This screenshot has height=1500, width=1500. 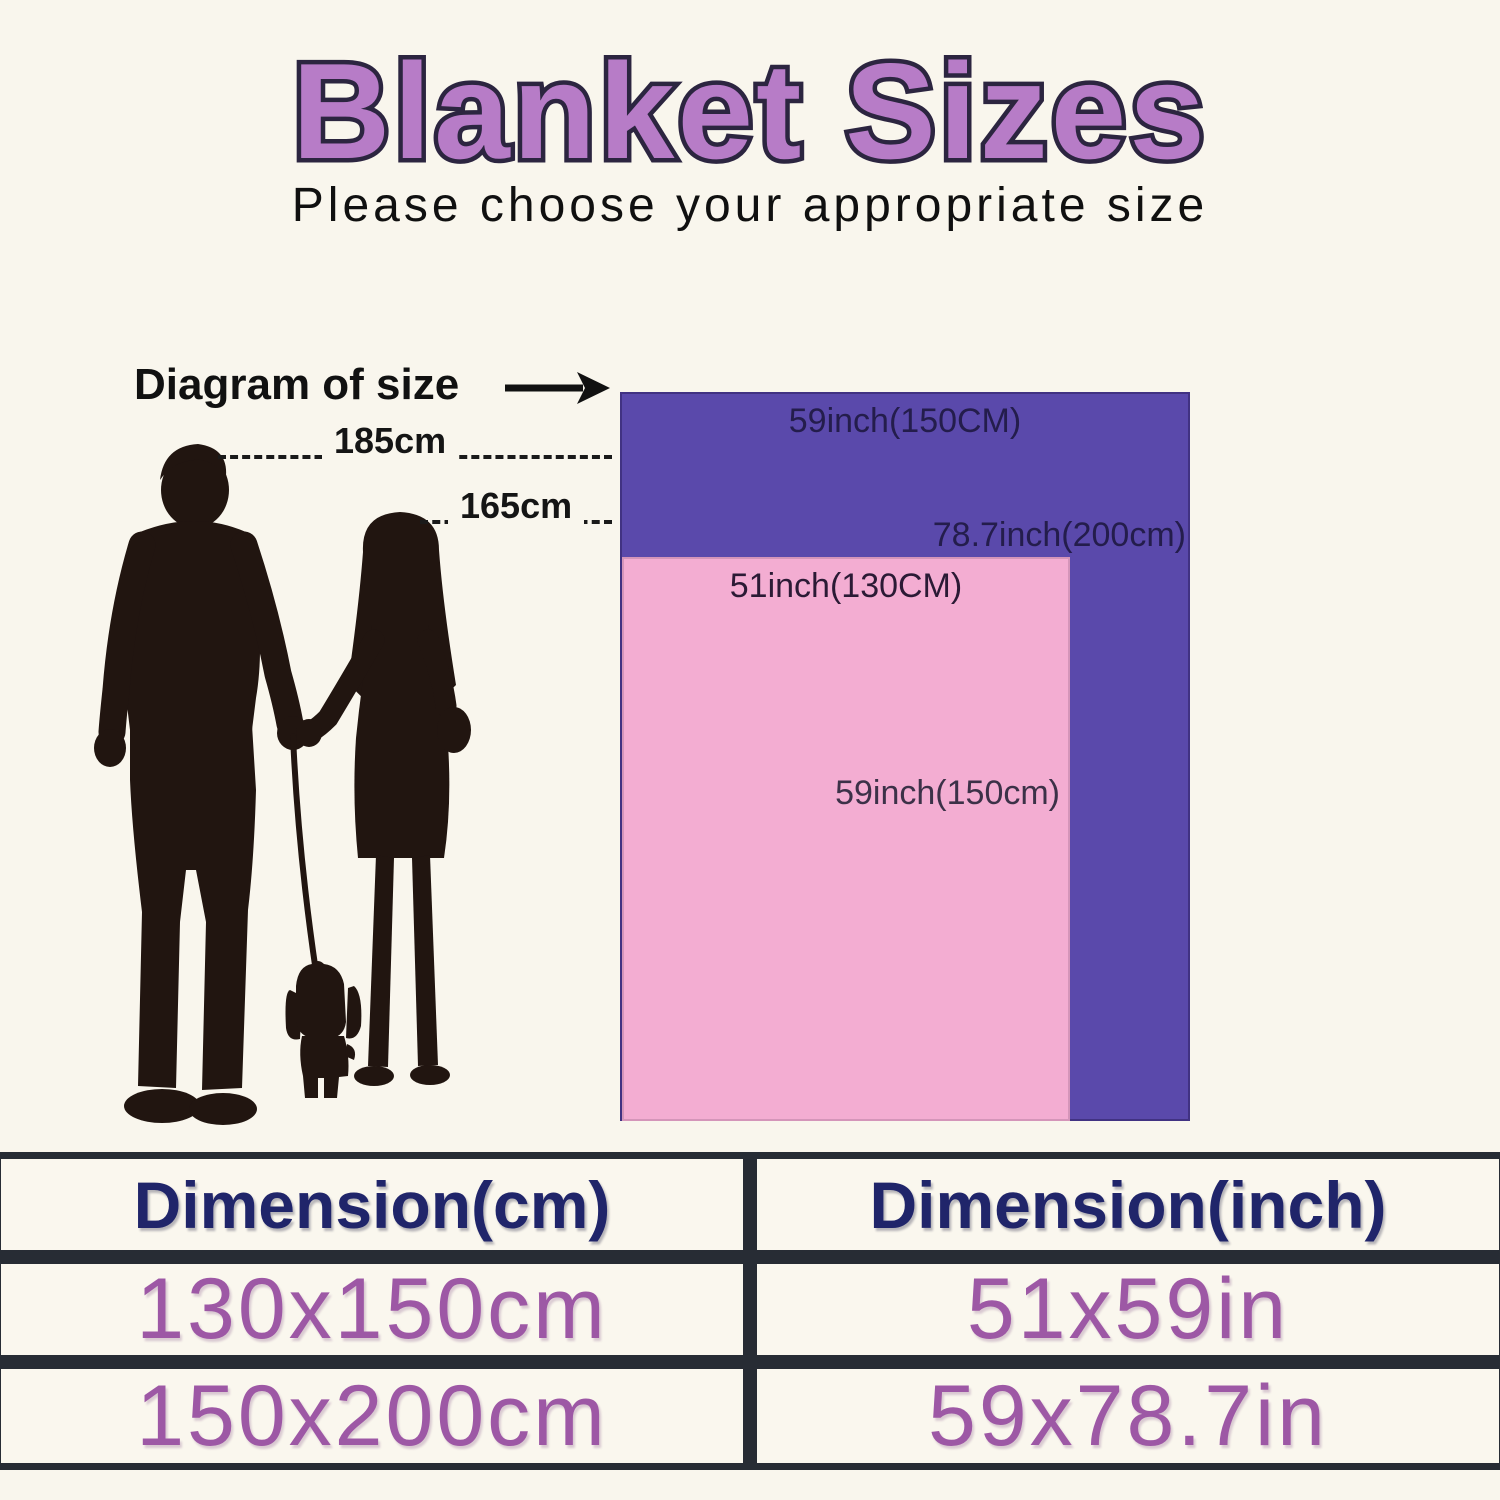 What do you see at coordinates (201, 784) in the screenshot?
I see `man-silhouette` at bounding box center [201, 784].